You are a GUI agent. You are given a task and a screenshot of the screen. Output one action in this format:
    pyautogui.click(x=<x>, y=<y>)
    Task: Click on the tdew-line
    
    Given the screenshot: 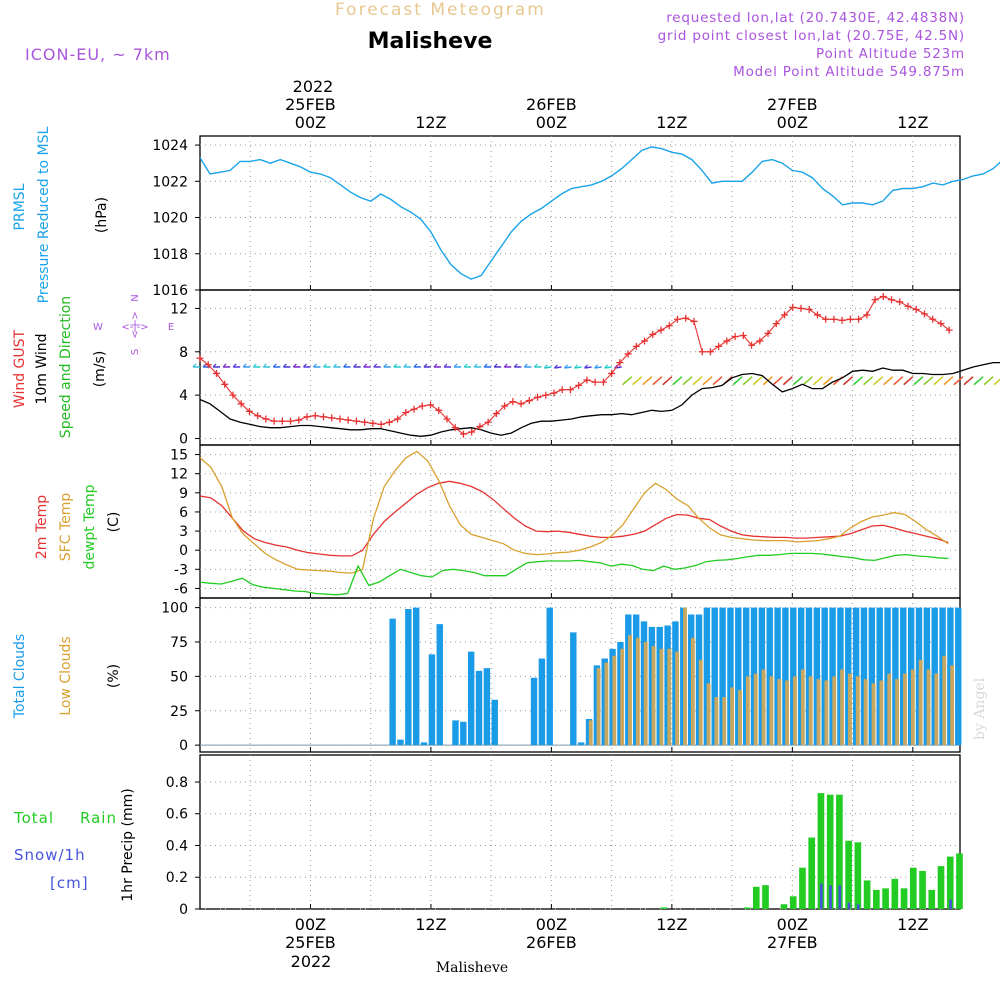 What is the action you would take?
    pyautogui.click(x=574, y=574)
    